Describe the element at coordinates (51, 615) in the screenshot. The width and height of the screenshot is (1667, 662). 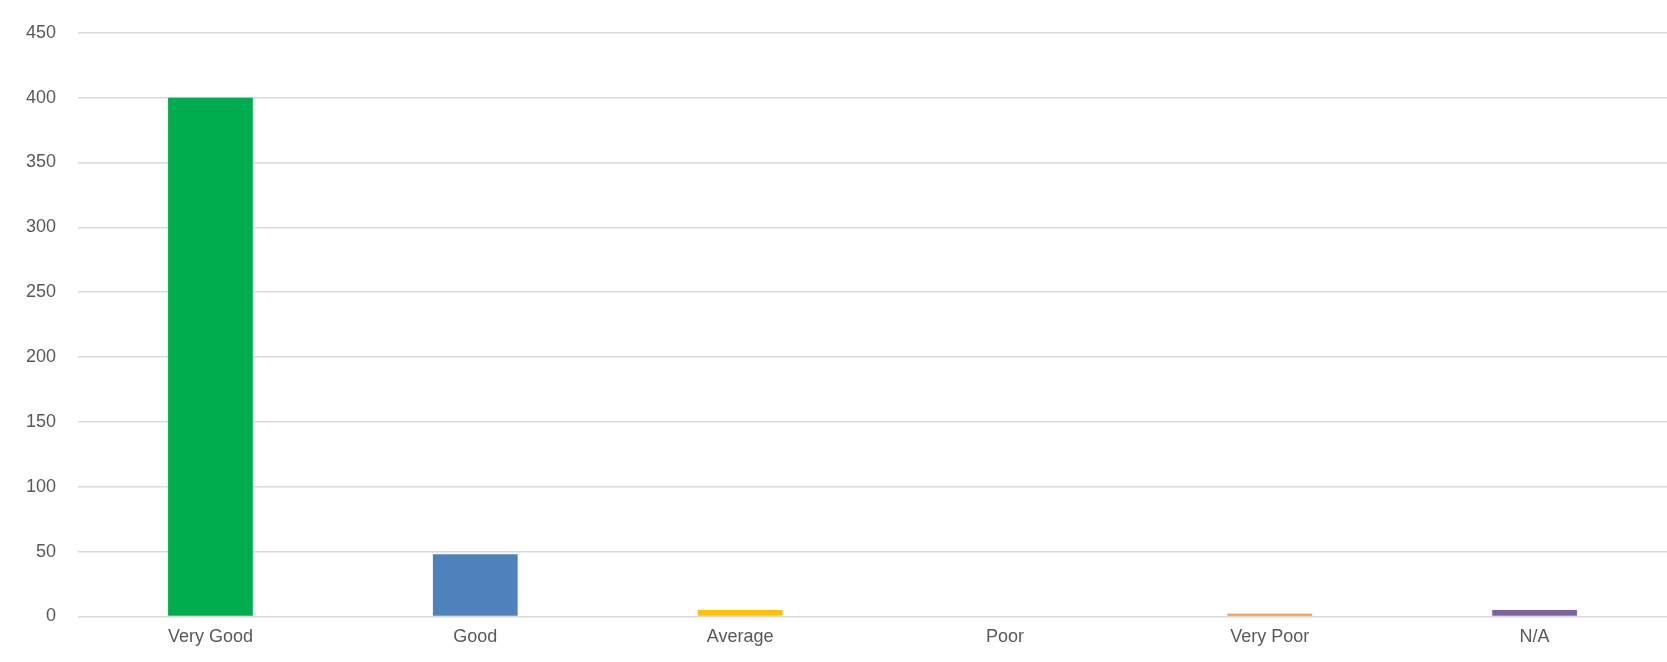
I see `y-tick-label: 0` at that location.